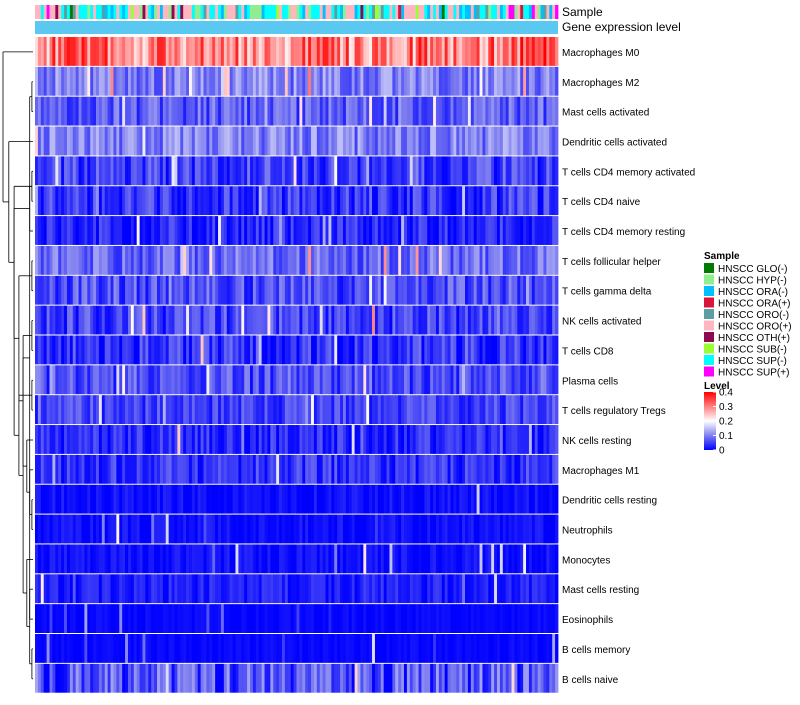 Image resolution: width=800 pixels, height=705 pixels. What do you see at coordinates (614, 143) in the screenshot?
I see `row-label: Dendritic cells activated` at bounding box center [614, 143].